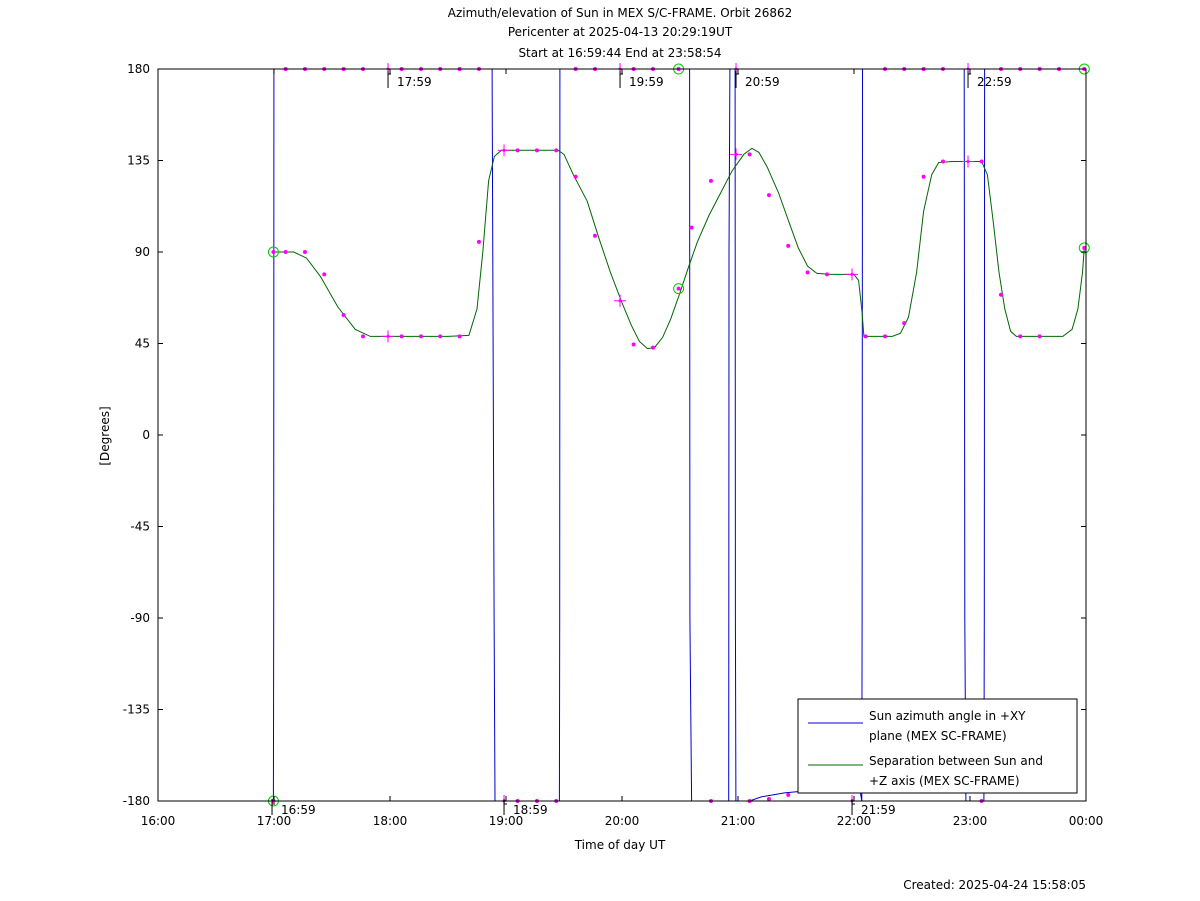 The height and width of the screenshot is (901, 1200). I want to click on legend-label-azimuth-line-1: Sun azimuth angle in +XY, so click(947, 716).